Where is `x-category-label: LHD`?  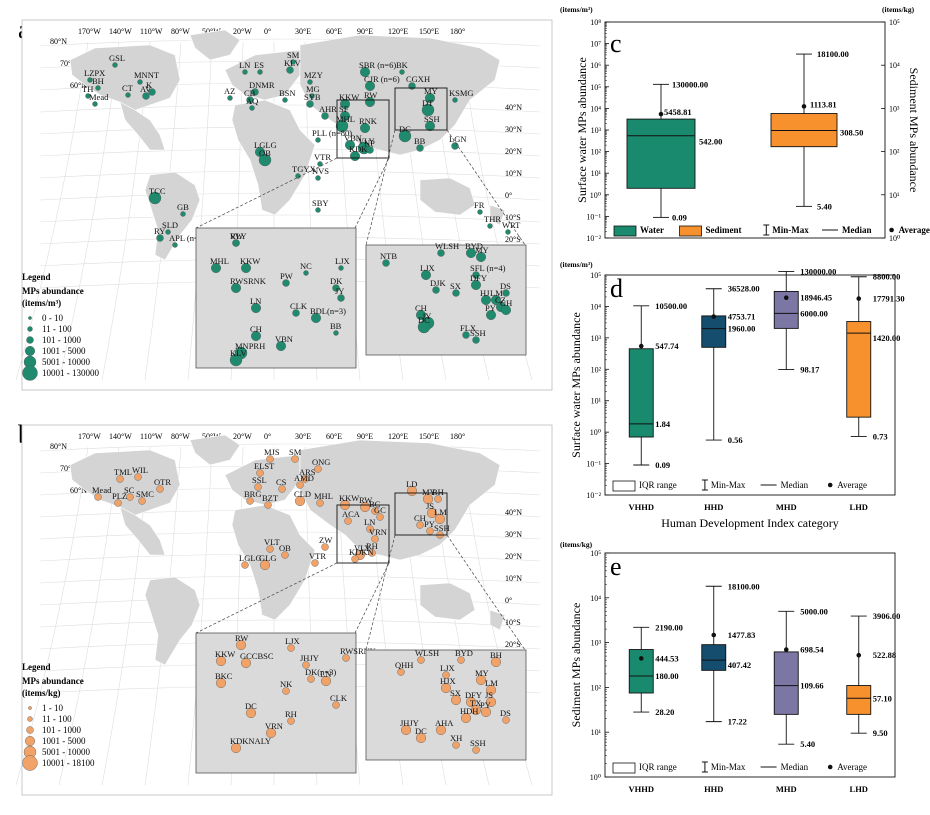
x-category-label: LHD is located at coordinates (859, 507).